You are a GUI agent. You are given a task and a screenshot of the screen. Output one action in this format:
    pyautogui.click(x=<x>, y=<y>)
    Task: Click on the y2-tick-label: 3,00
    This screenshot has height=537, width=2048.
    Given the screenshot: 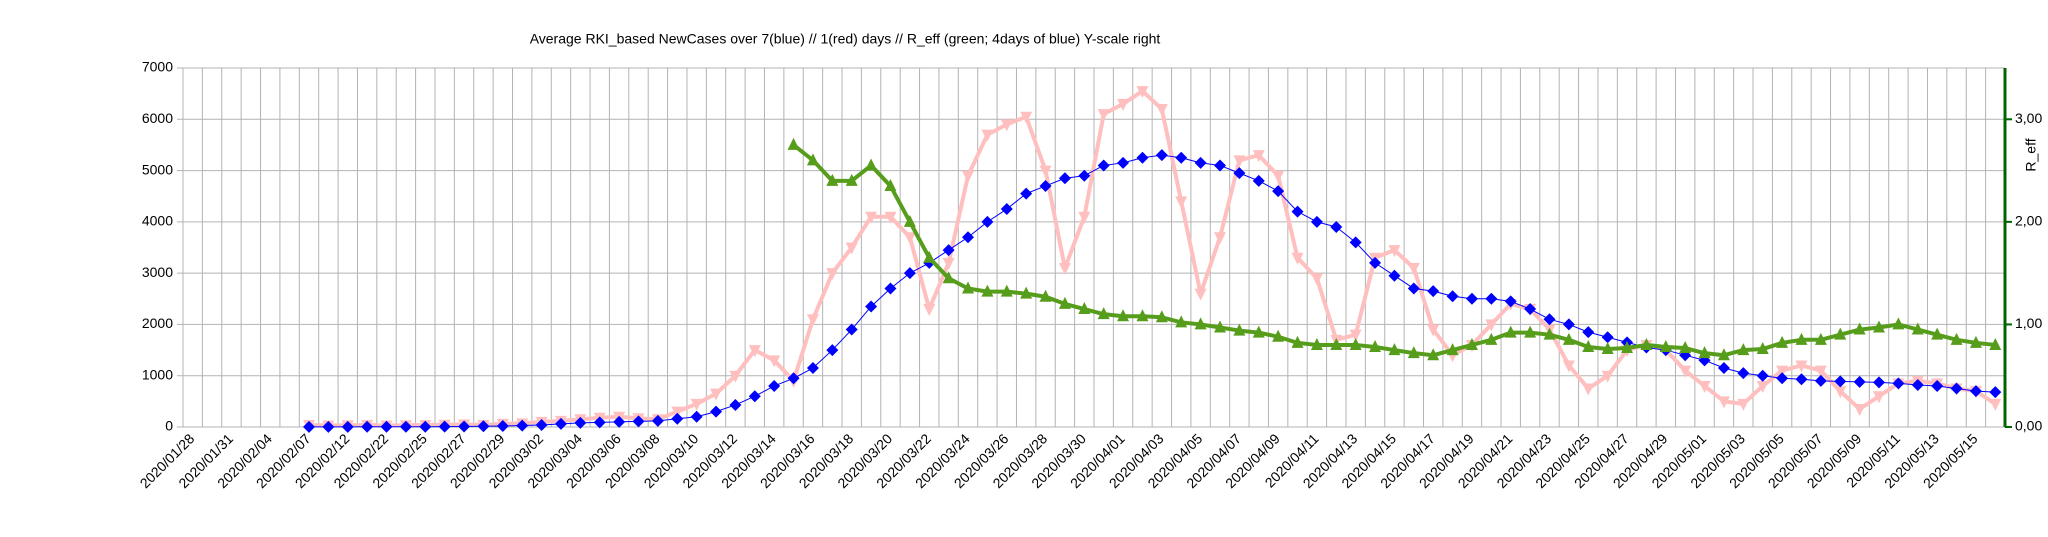 What is the action you would take?
    pyautogui.click(x=2028, y=118)
    